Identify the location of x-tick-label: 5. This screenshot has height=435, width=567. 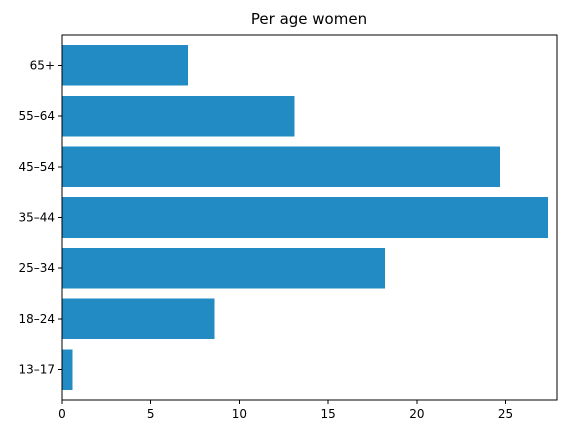
(151, 414).